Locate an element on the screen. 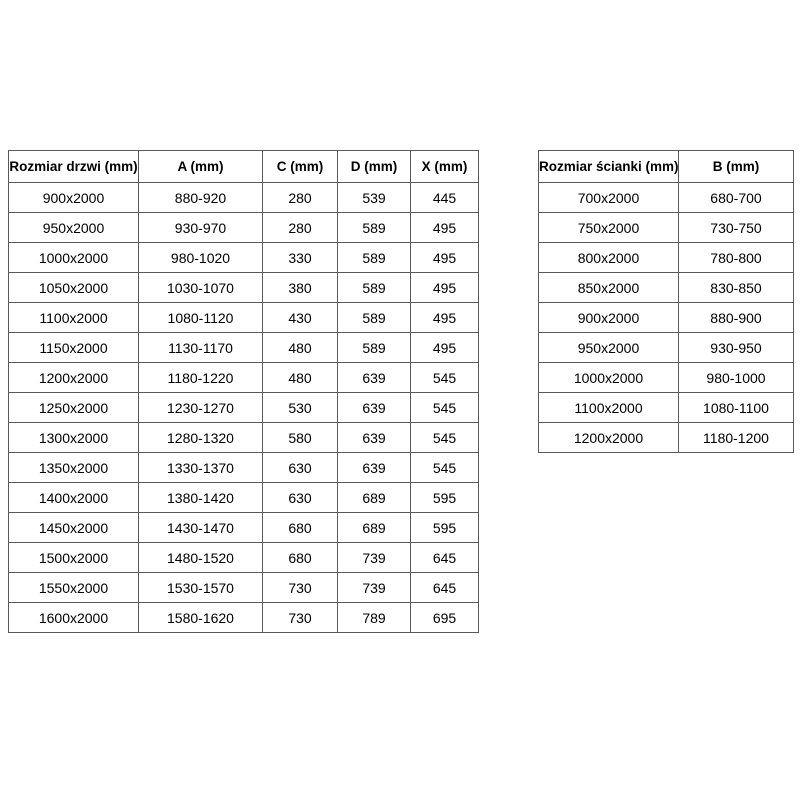 The height and width of the screenshot is (800, 800). table-row: 1050x2000 1030-1070 380 589 495 is located at coordinates (243, 287).